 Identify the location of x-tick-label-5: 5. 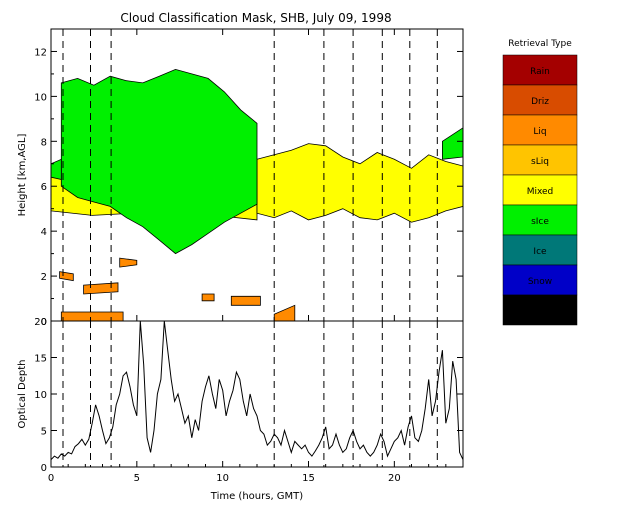
(137, 478).